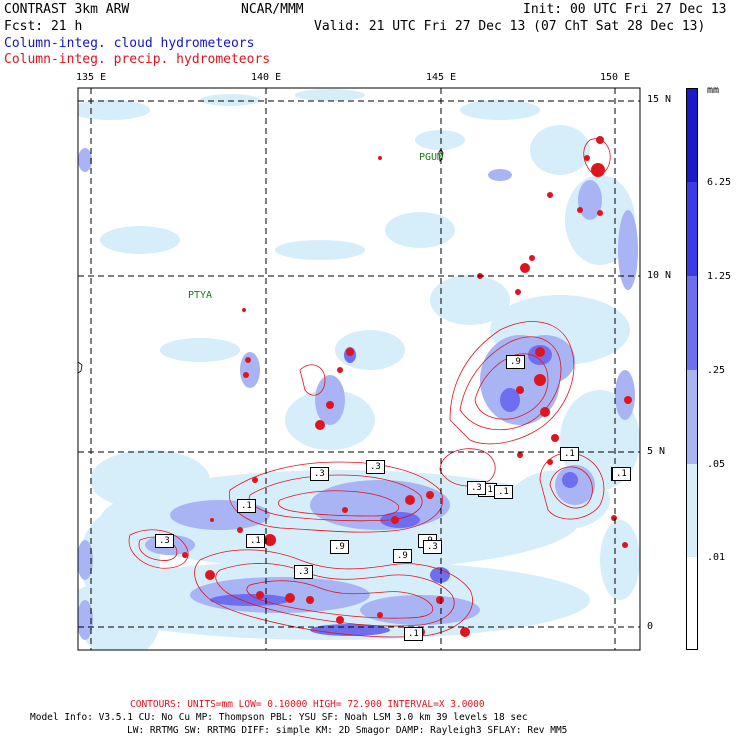 The image size is (740, 740). What do you see at coordinates (656, 451) in the screenshot?
I see `lat-label-5n: 5 N` at bounding box center [656, 451].